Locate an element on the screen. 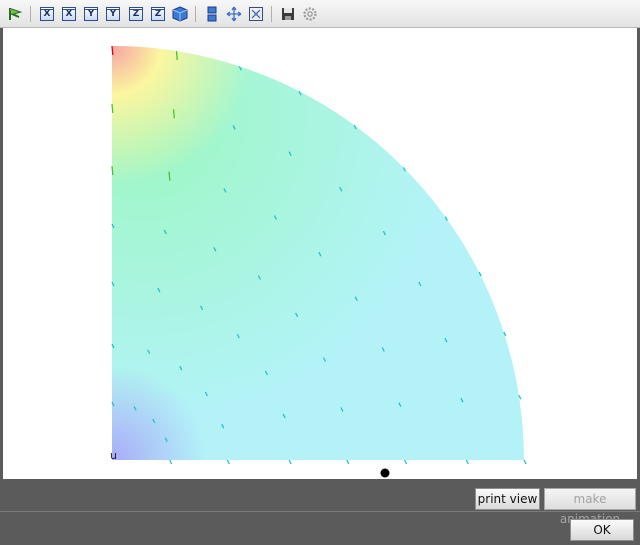  ok-button: OK is located at coordinates (602, 530).